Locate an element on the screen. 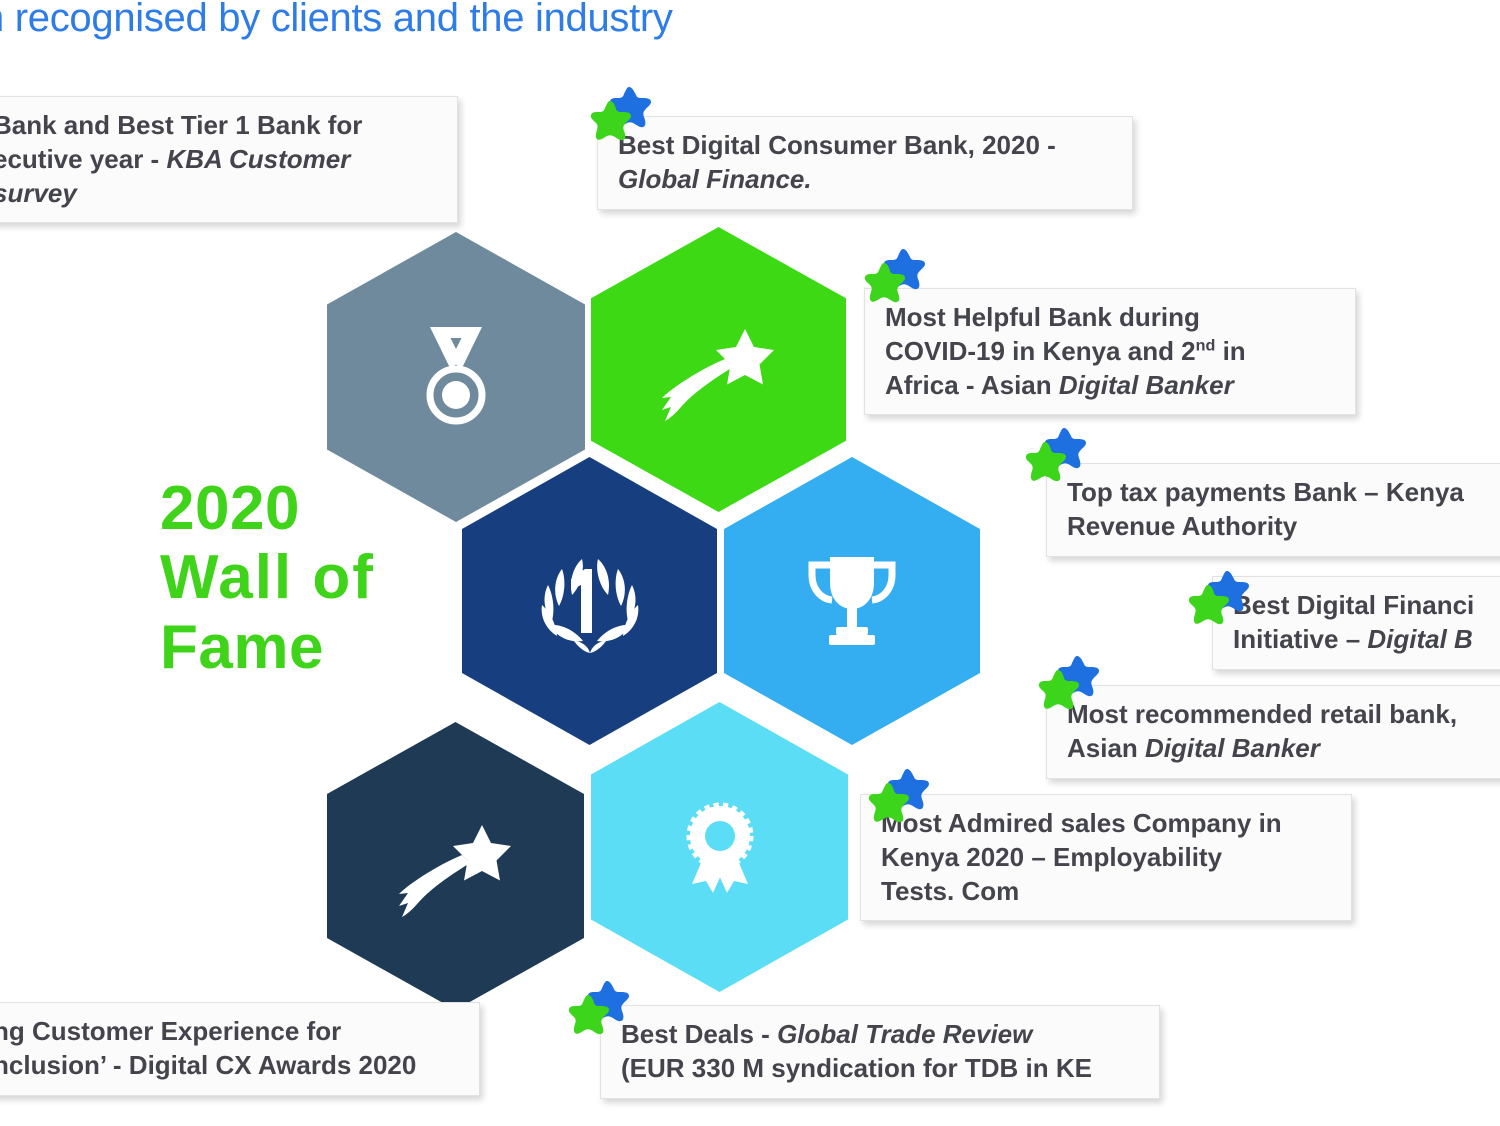 This screenshot has height=1126, width=1500. hexagon-shooting-star-green is located at coordinates (718, 369).